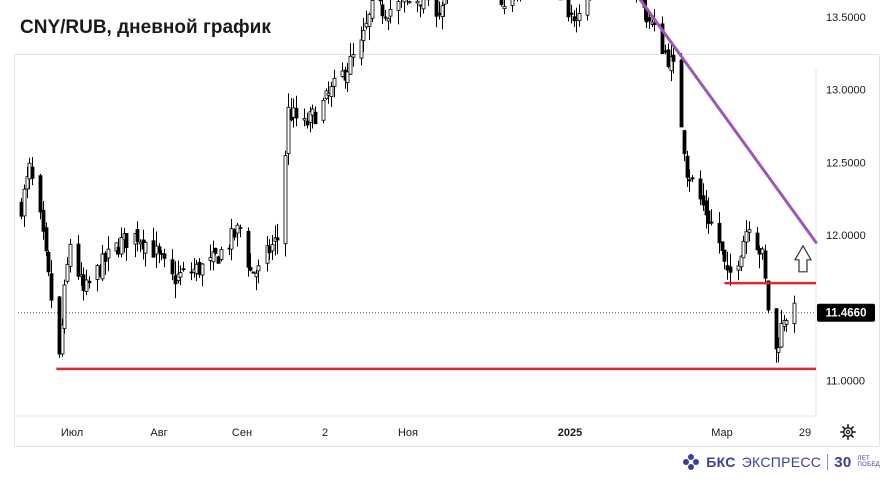 Image resolution: width=894 pixels, height=484 pixels. I want to click on trendline, so click(728, 122).